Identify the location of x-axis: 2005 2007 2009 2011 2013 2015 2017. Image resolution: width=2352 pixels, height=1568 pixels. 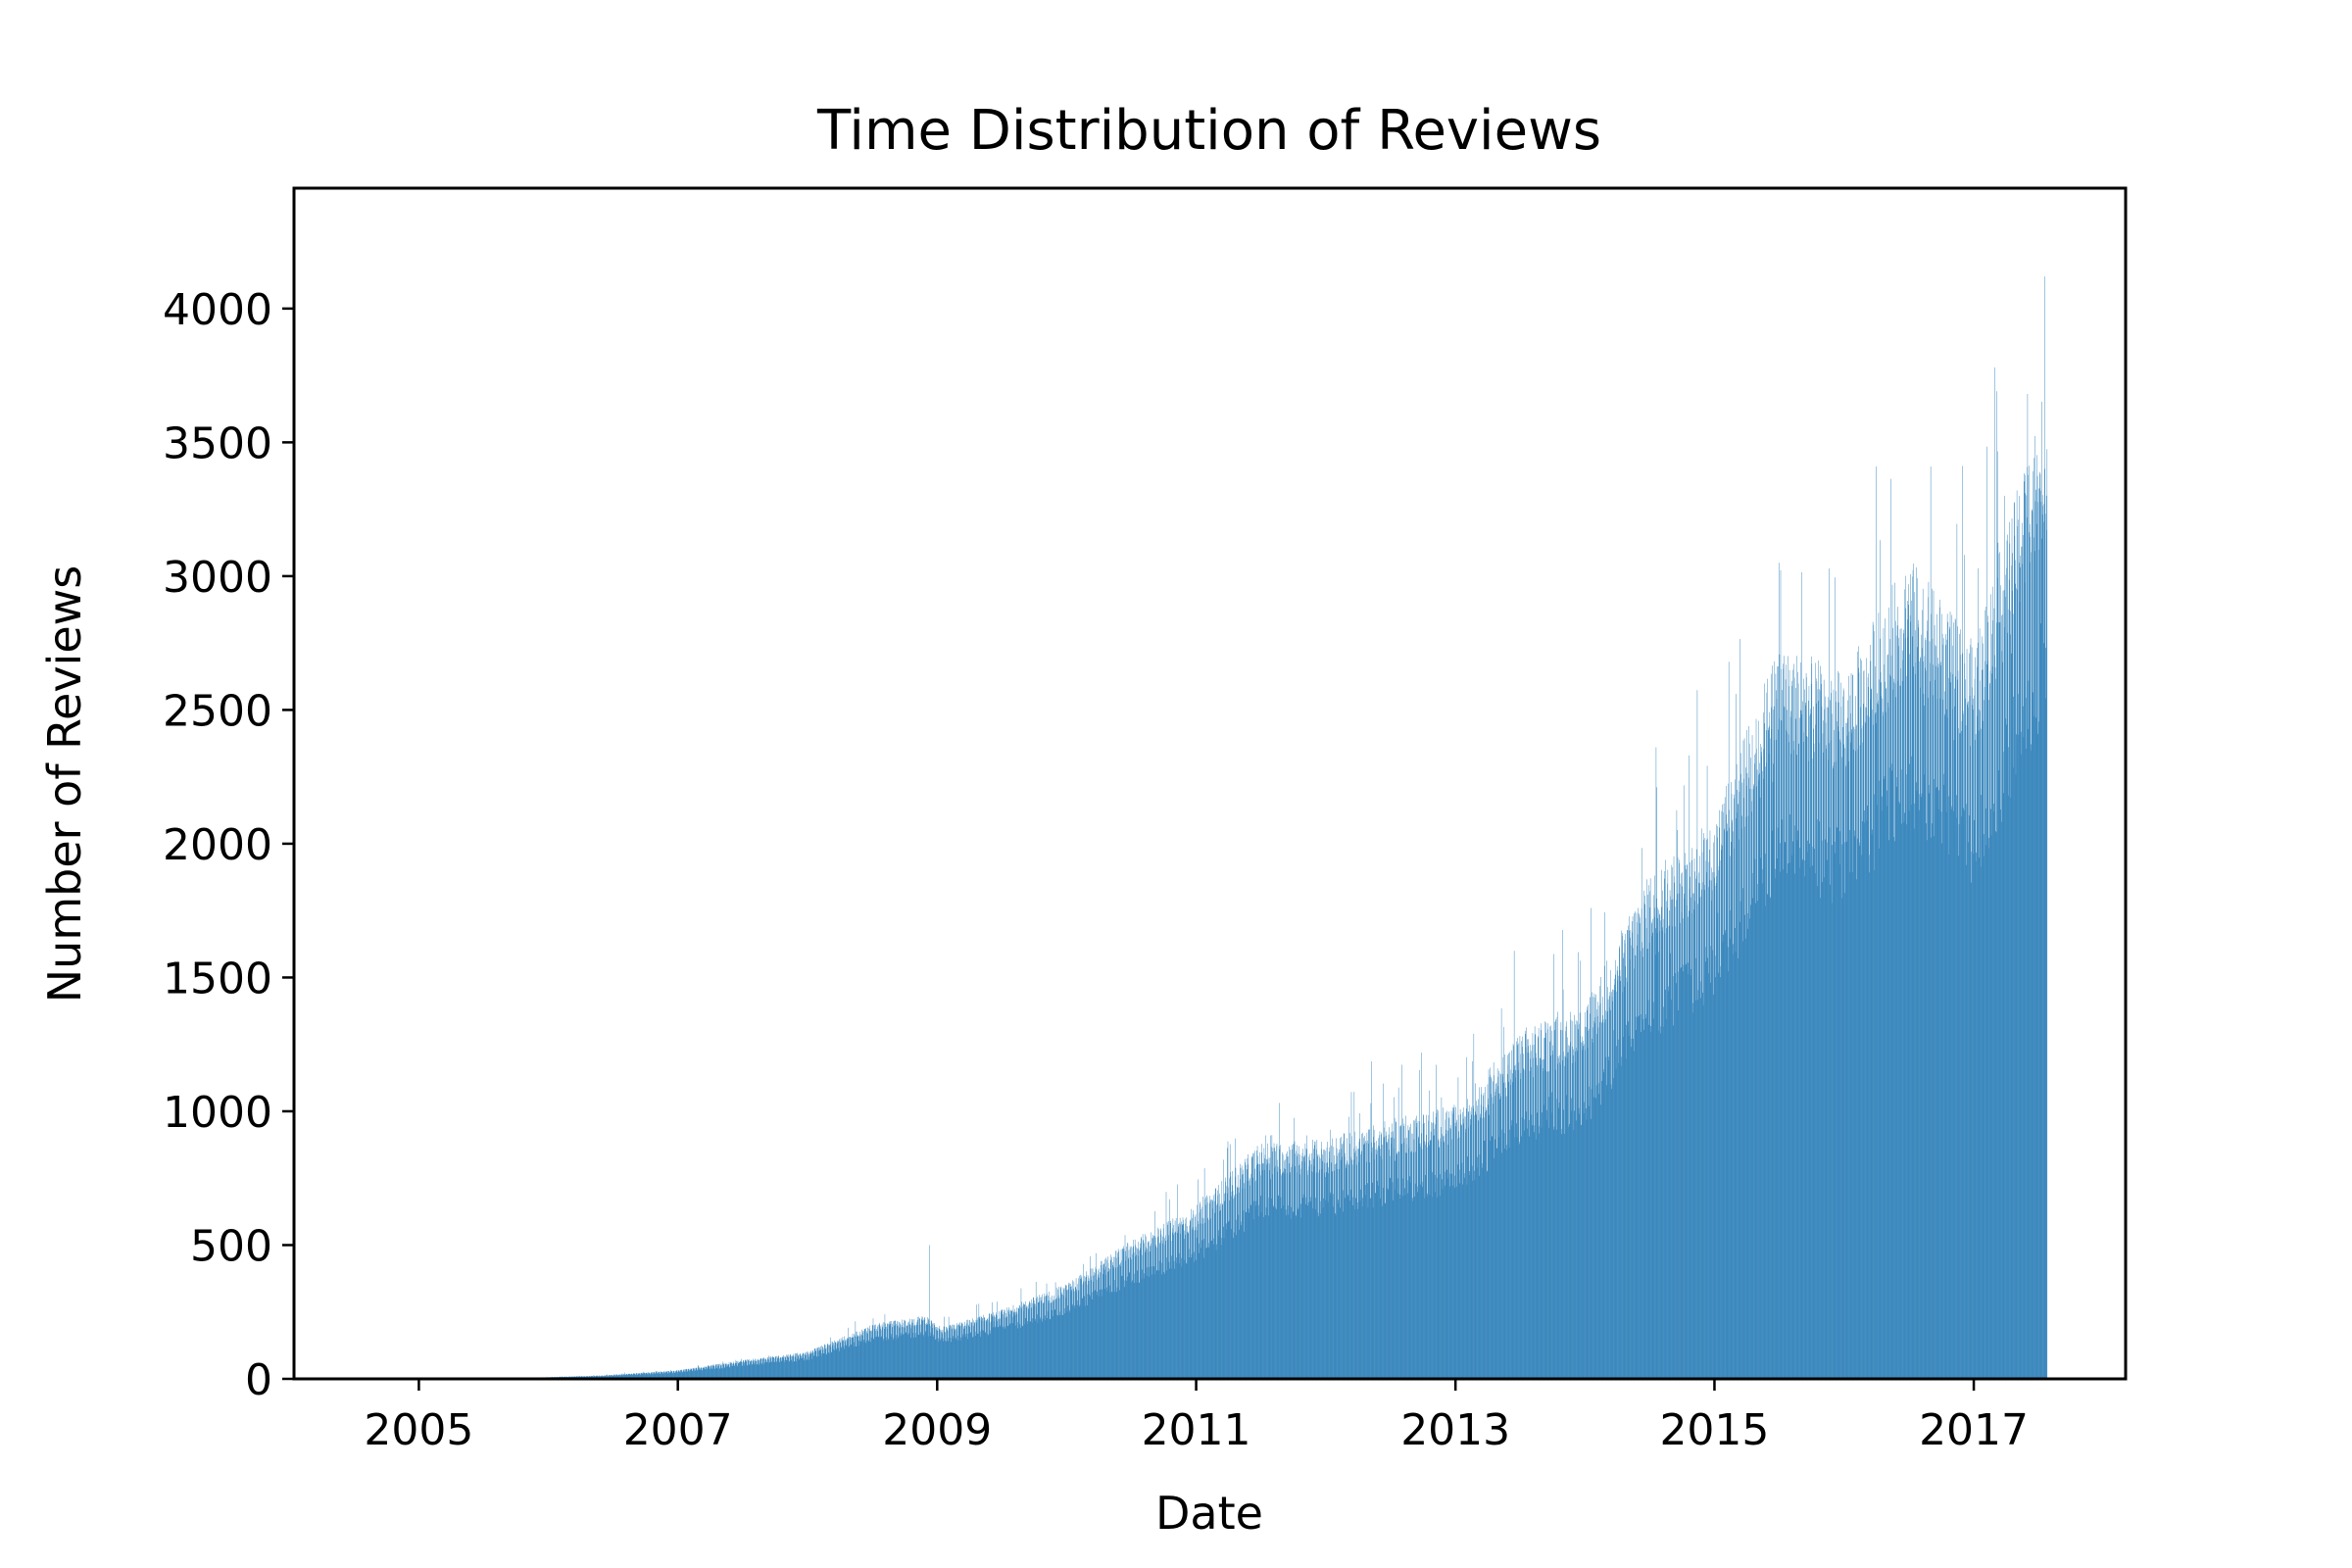
(1196, 1417).